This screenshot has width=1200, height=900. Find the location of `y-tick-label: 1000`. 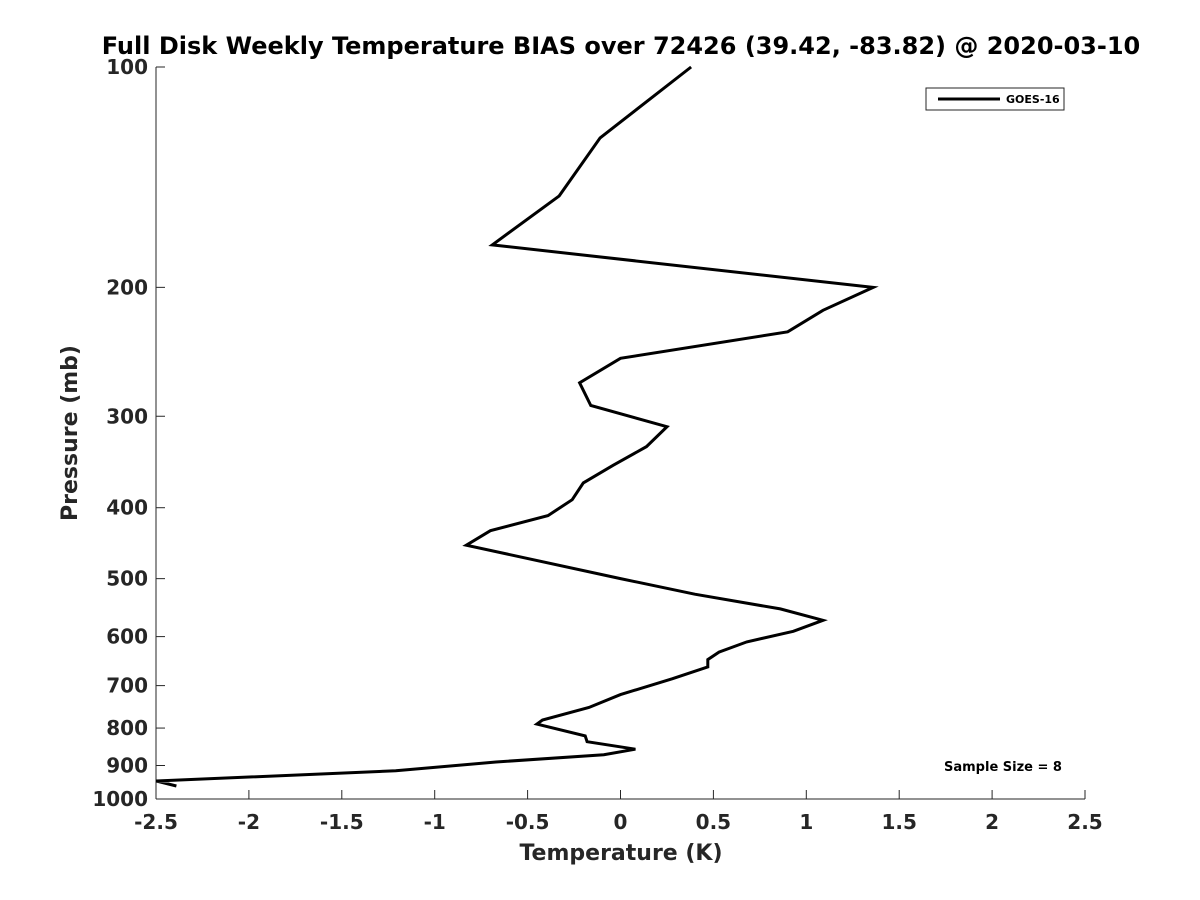

y-tick-label: 1000 is located at coordinates (120, 799).